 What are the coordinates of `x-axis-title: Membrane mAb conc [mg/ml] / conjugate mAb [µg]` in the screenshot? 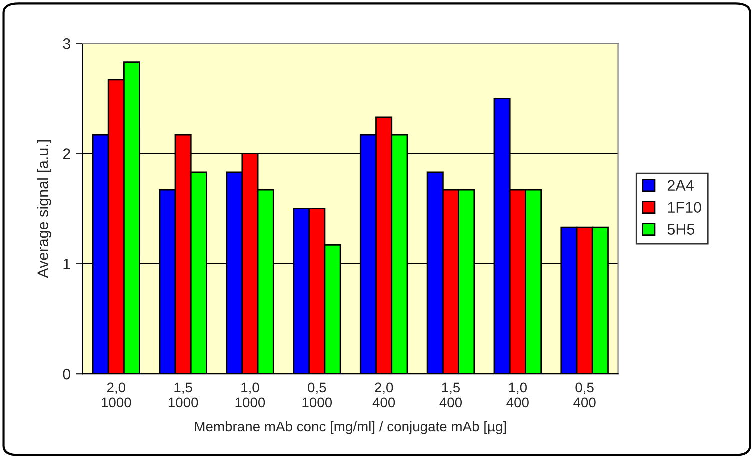 It's located at (350, 427).